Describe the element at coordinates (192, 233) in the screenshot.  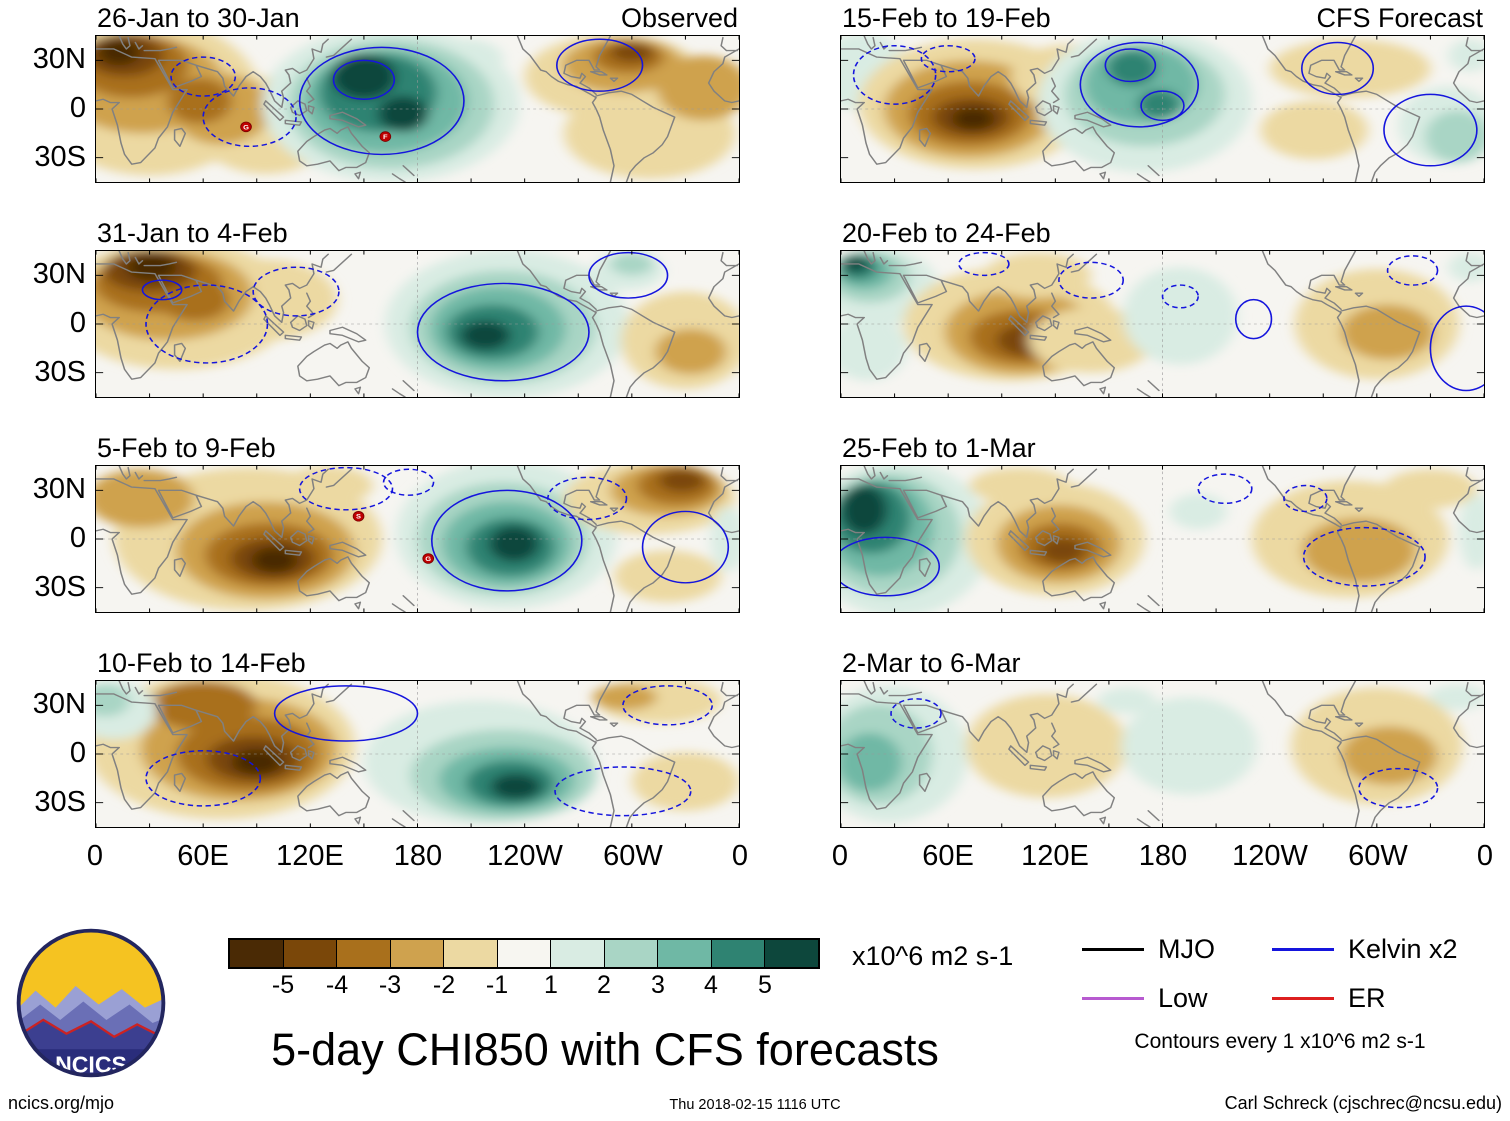
I see `panel-date-range: 31-Jan to 4-Feb` at that location.